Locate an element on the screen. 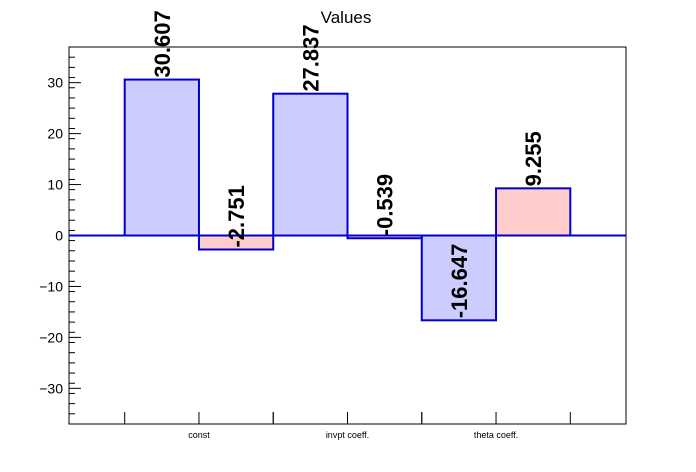  y-axis-ticks: −30 −20 −10 0 10 20 30 is located at coordinates (60, 235).